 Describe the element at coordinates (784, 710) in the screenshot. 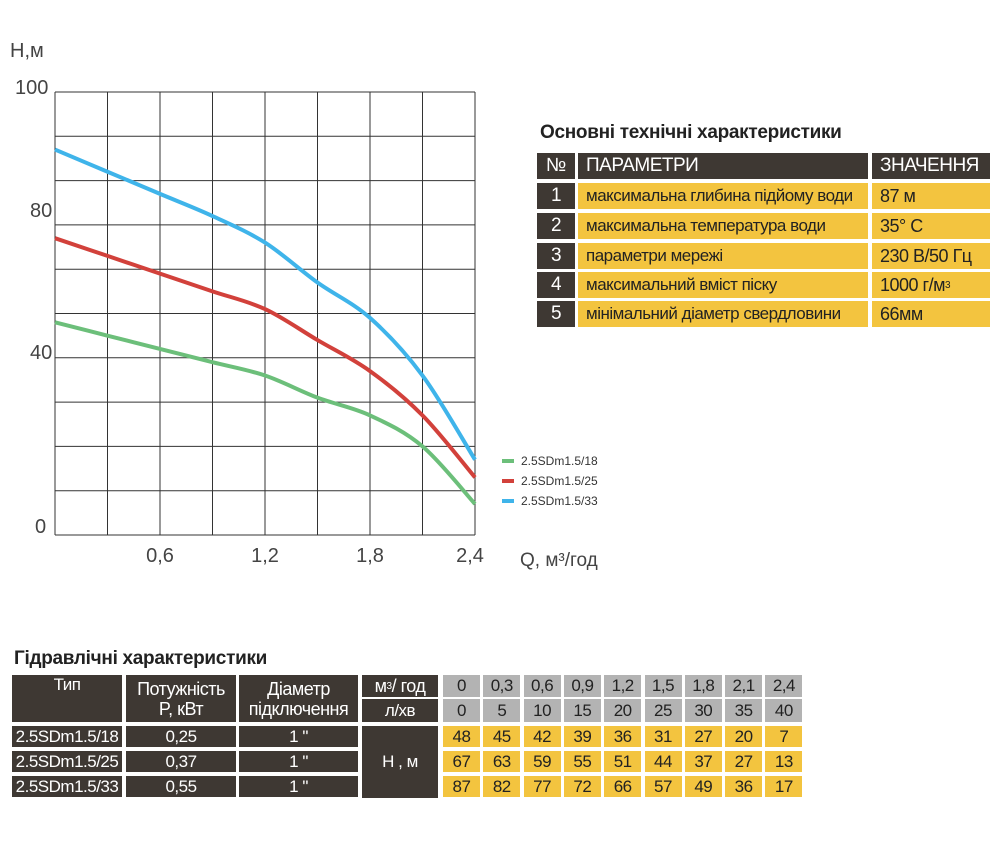

I see `flow-lmin: 40` at that location.